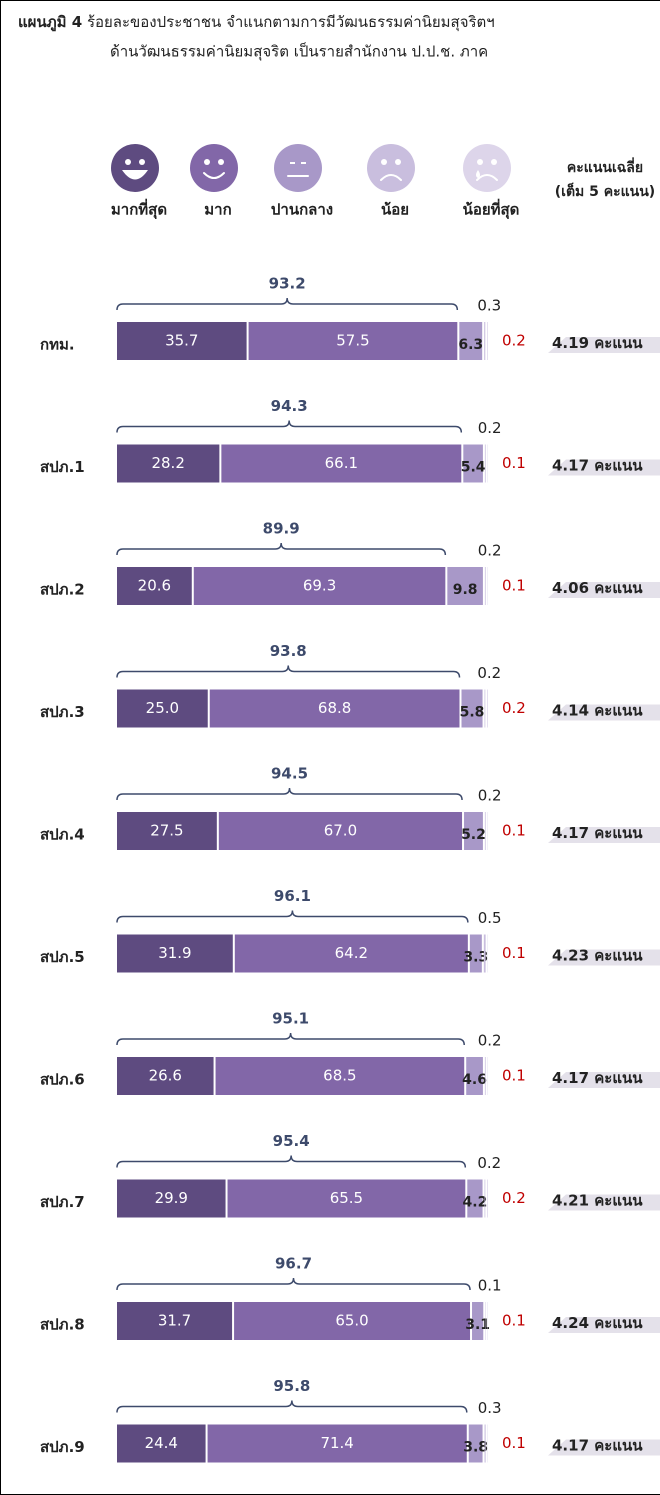 Image resolution: width=660 pixels, height=1495 pixels. I want to click on category-label: สปภ.1, so click(62, 467).